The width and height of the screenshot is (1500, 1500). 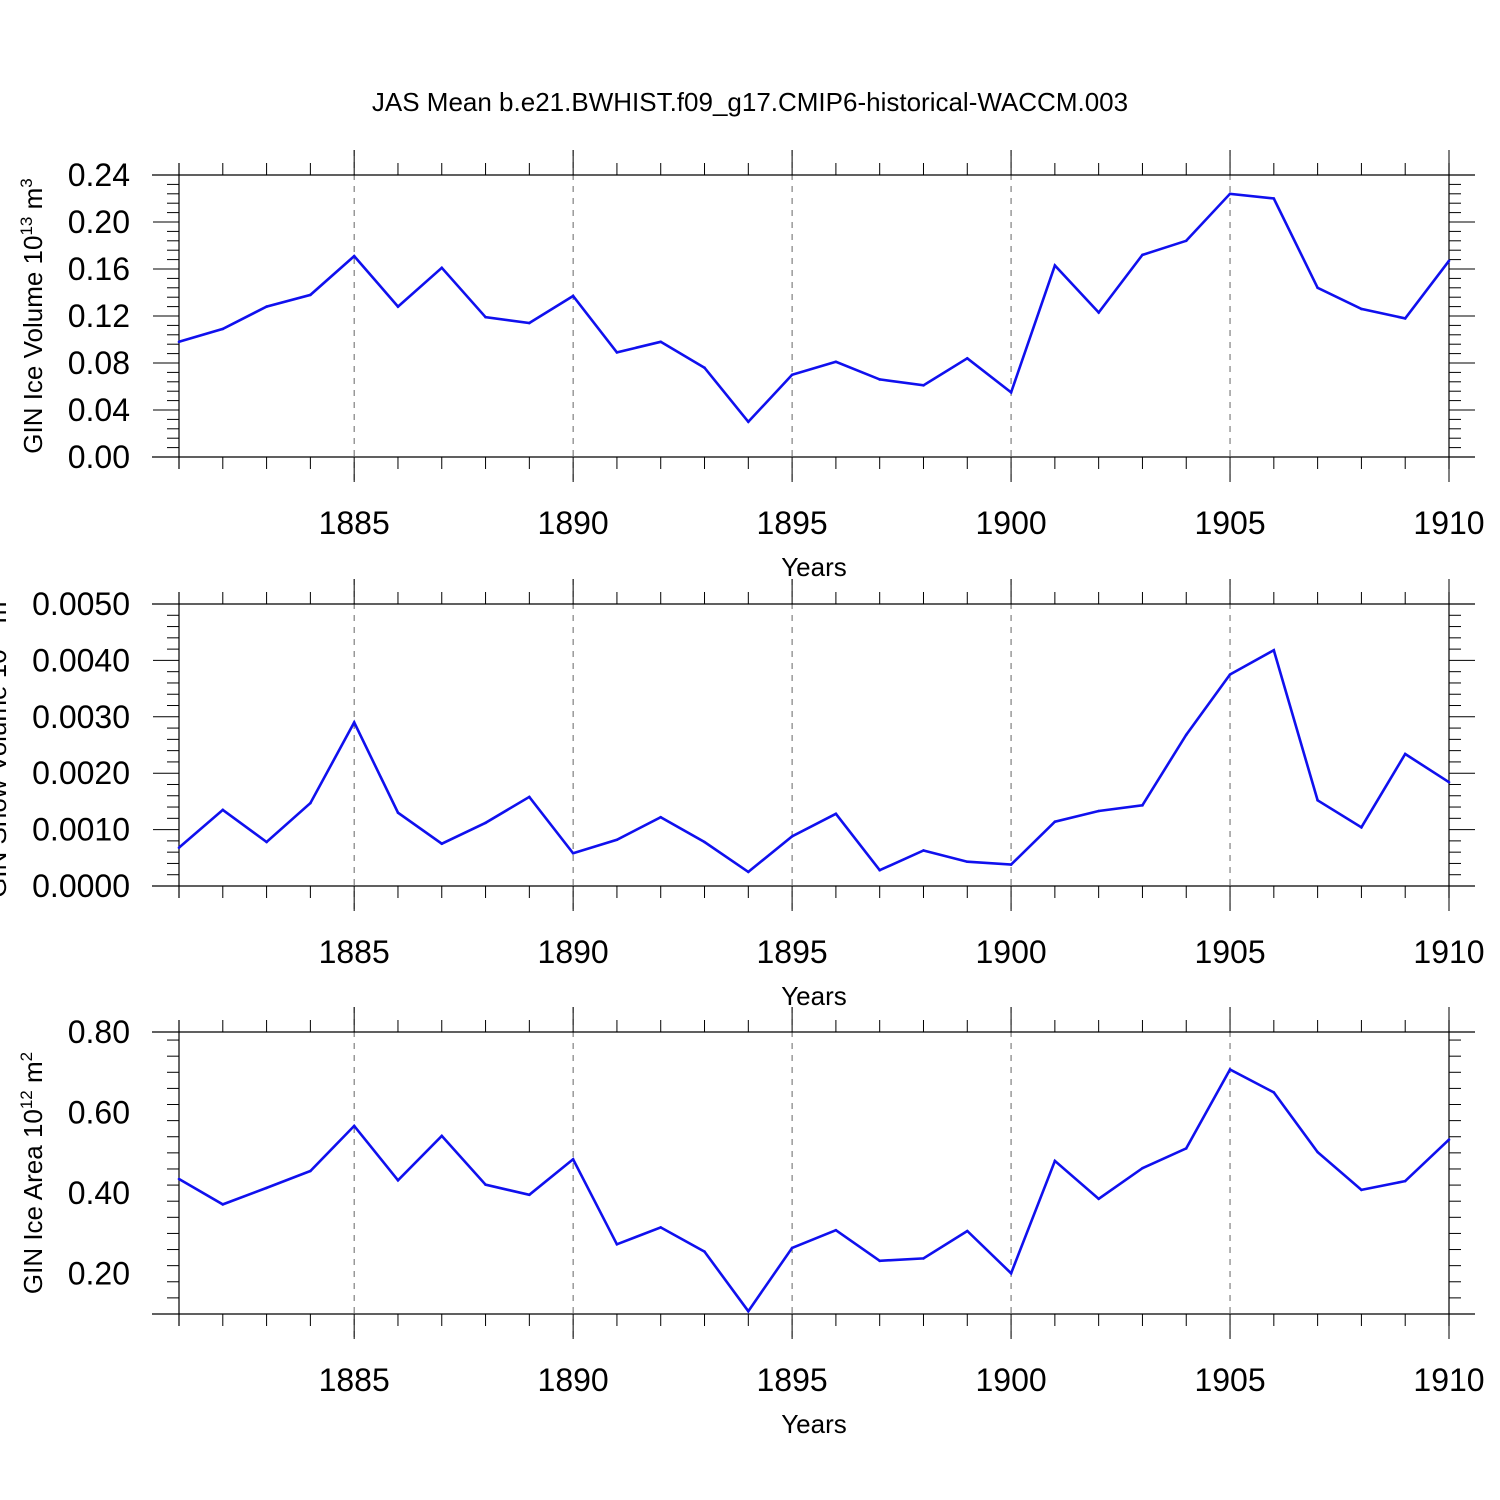 What do you see at coordinates (26, 226) in the screenshot?
I see `y-label-exponent: 13` at bounding box center [26, 226].